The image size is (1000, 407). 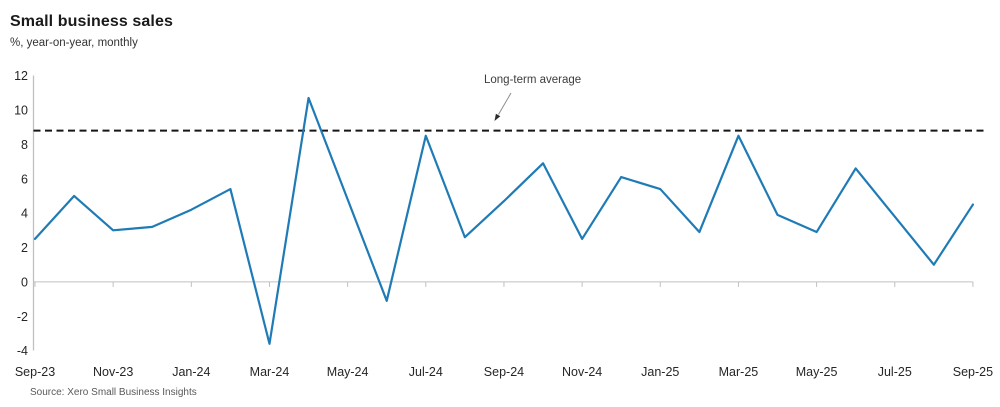 What do you see at coordinates (24, 248) in the screenshot?
I see `y-tick-label: 2` at bounding box center [24, 248].